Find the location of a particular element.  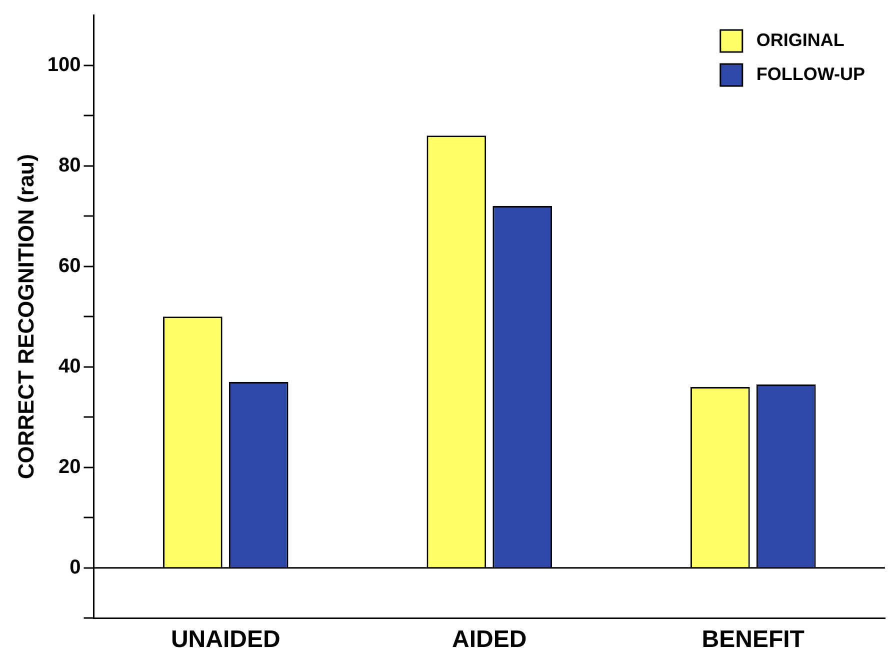

legend-label: FOLLOW-UP is located at coordinates (811, 74).